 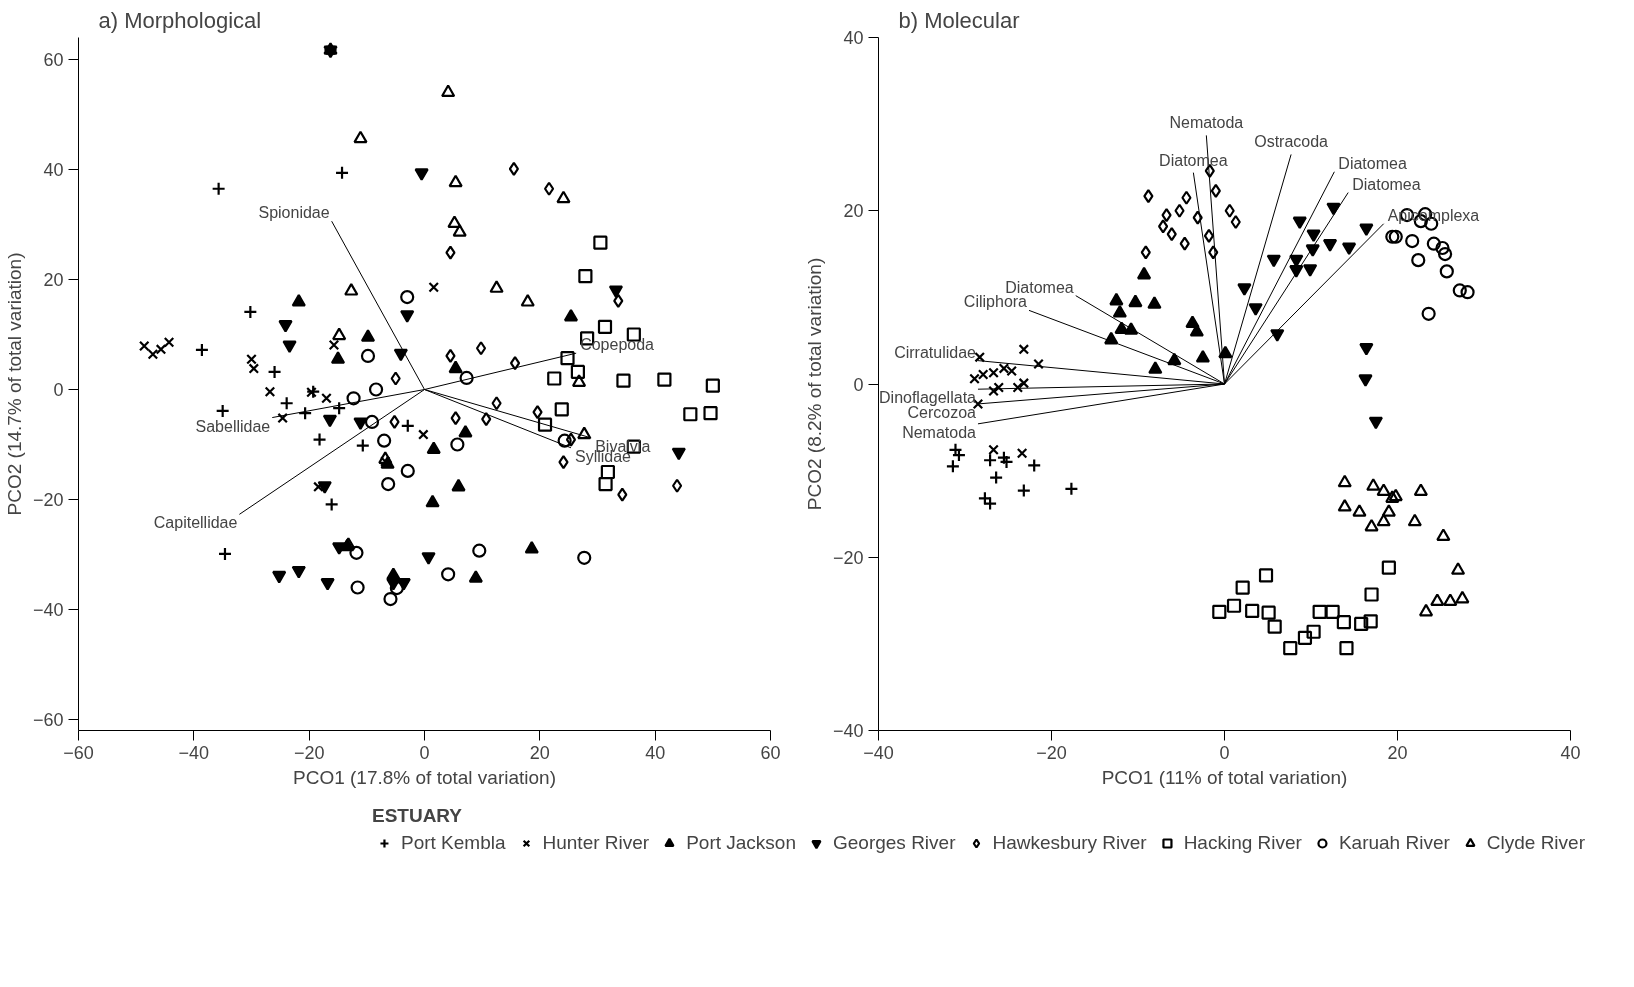 What do you see at coordinates (995, 302) in the screenshot?
I see `annotation: Ciliphora` at bounding box center [995, 302].